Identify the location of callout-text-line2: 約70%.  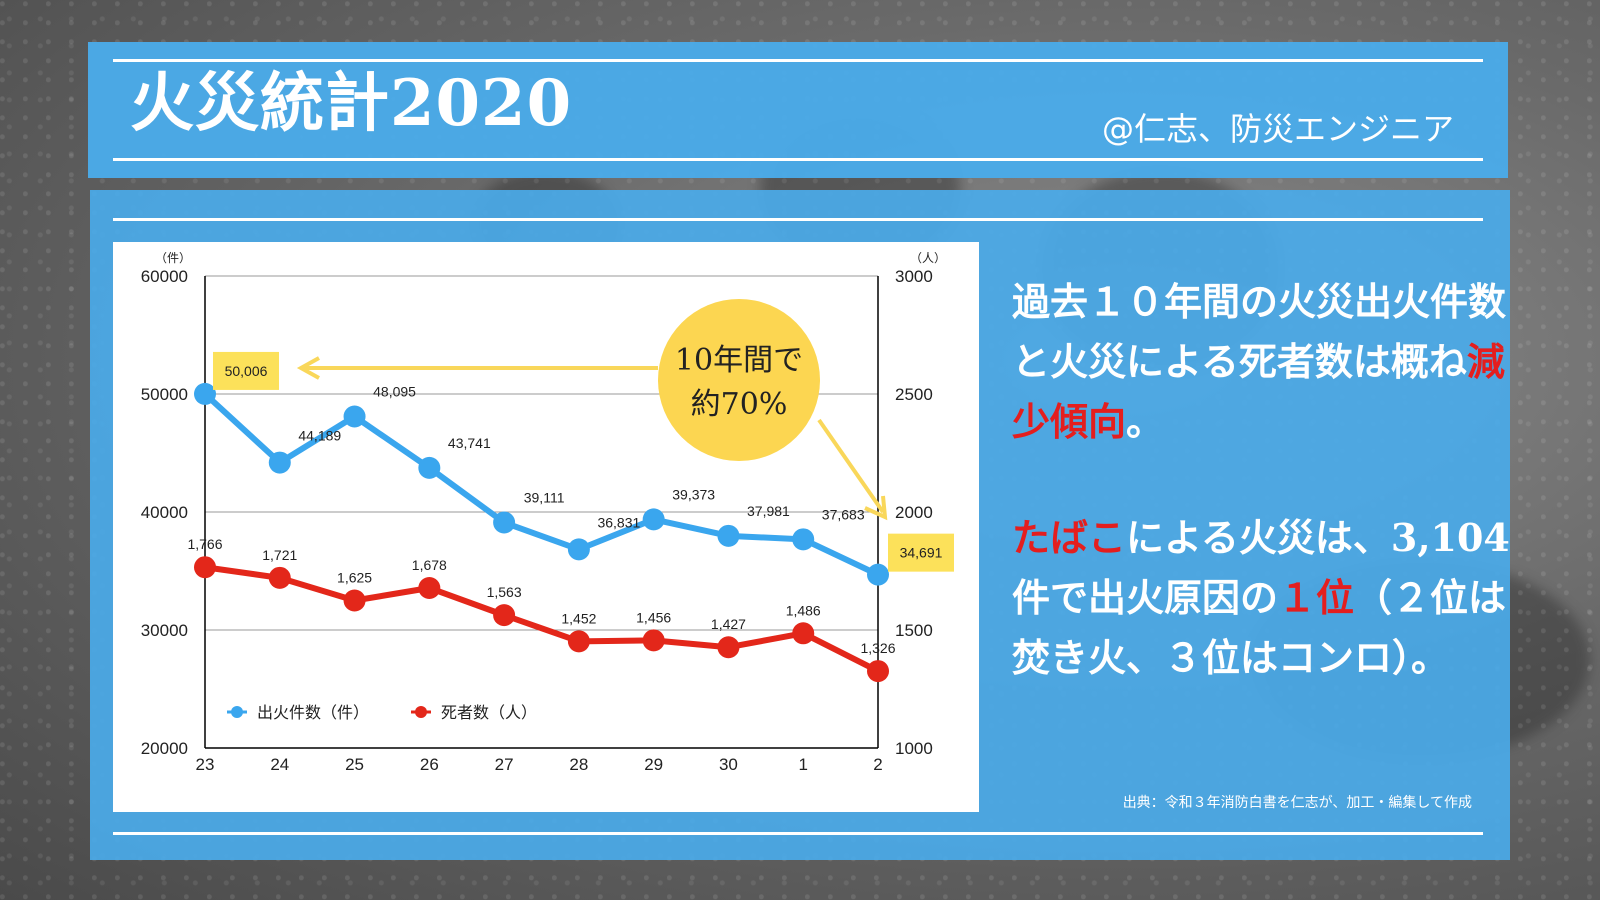
(739, 404).